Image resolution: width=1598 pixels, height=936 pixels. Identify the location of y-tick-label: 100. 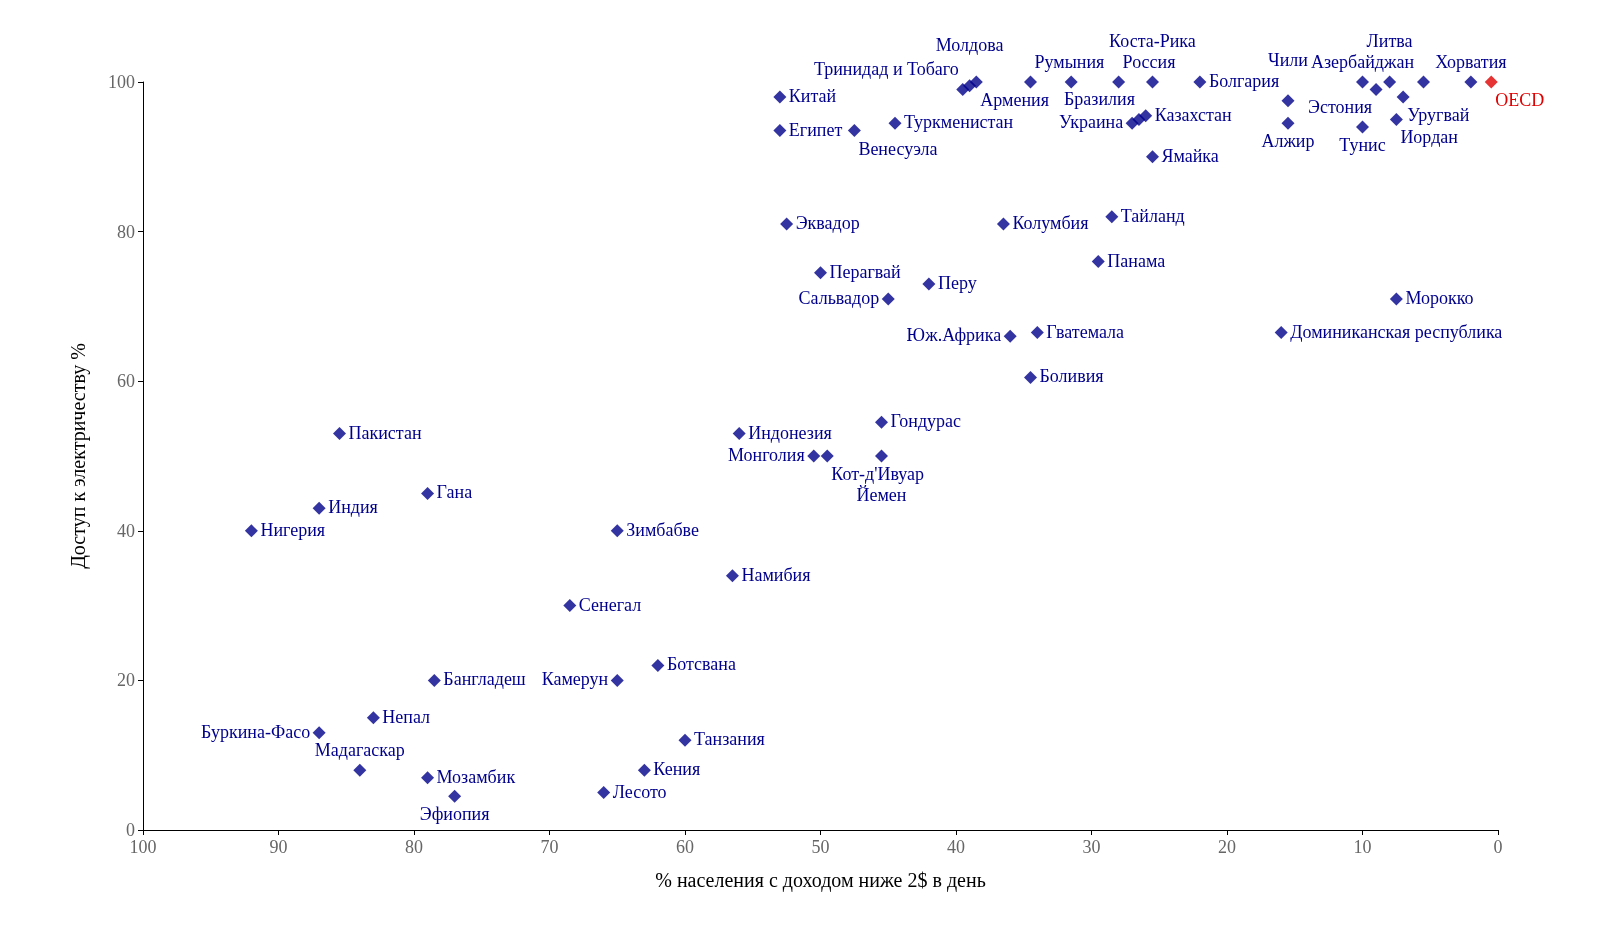
(121, 82).